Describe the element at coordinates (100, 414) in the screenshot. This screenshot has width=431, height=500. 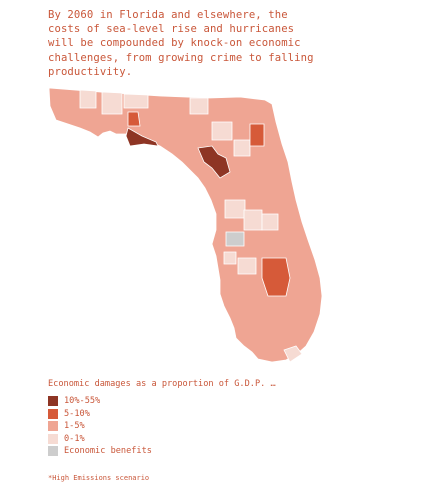
I see `legend-item-5-10: 5-10%` at that location.